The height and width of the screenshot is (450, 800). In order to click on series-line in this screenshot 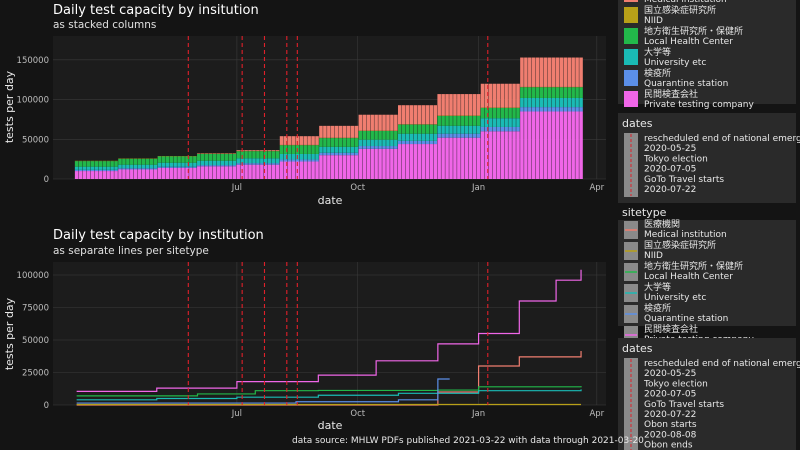, I will do `click(329, 391)`.